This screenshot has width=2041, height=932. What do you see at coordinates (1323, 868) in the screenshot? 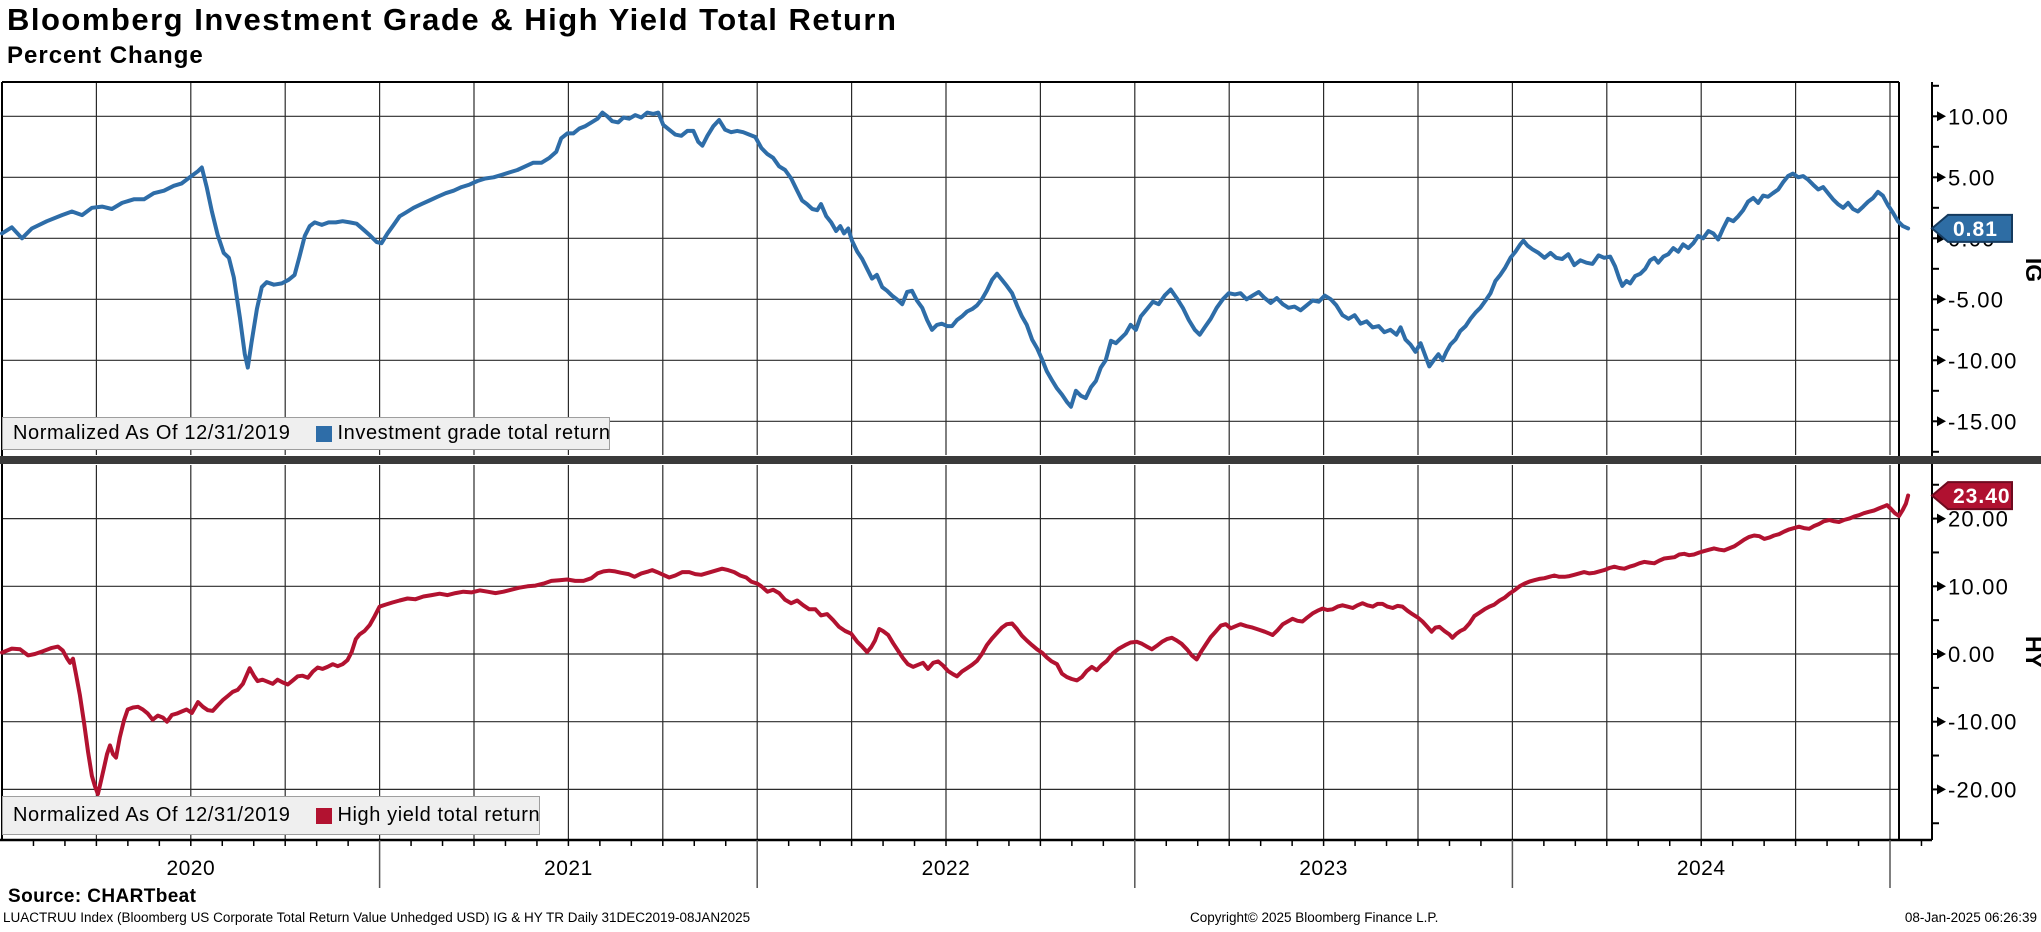
I see `x-tick-label: 2023` at bounding box center [1323, 868].